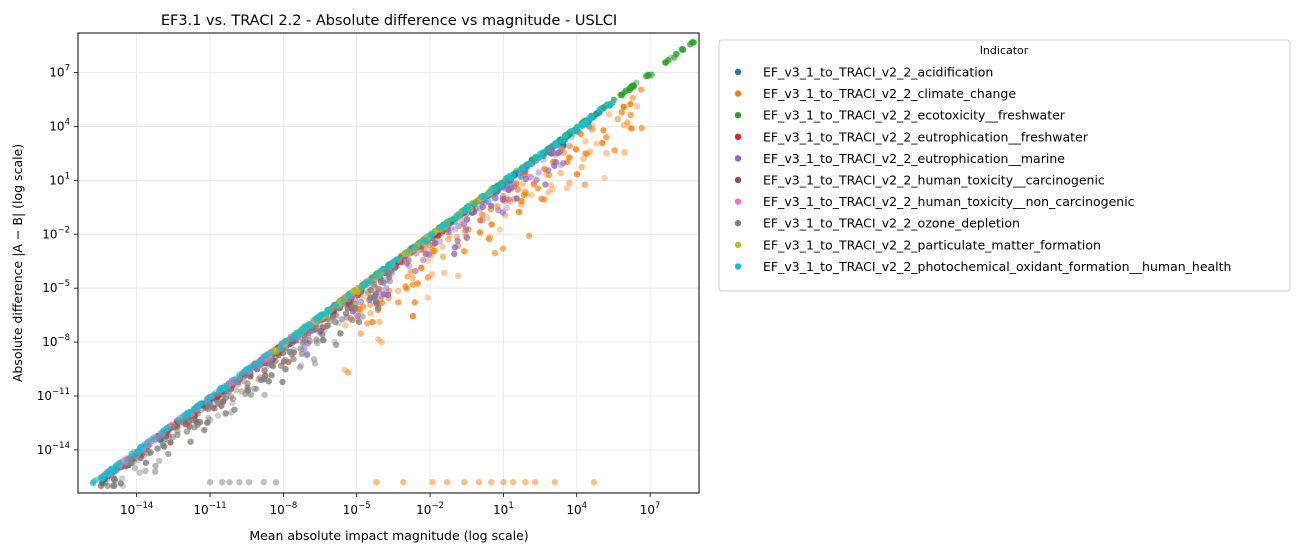 Image resolution: width=1300 pixels, height=552 pixels. Describe the element at coordinates (357, 509) in the screenshot. I see `x-tick-label: 10⁻⁵` at that location.